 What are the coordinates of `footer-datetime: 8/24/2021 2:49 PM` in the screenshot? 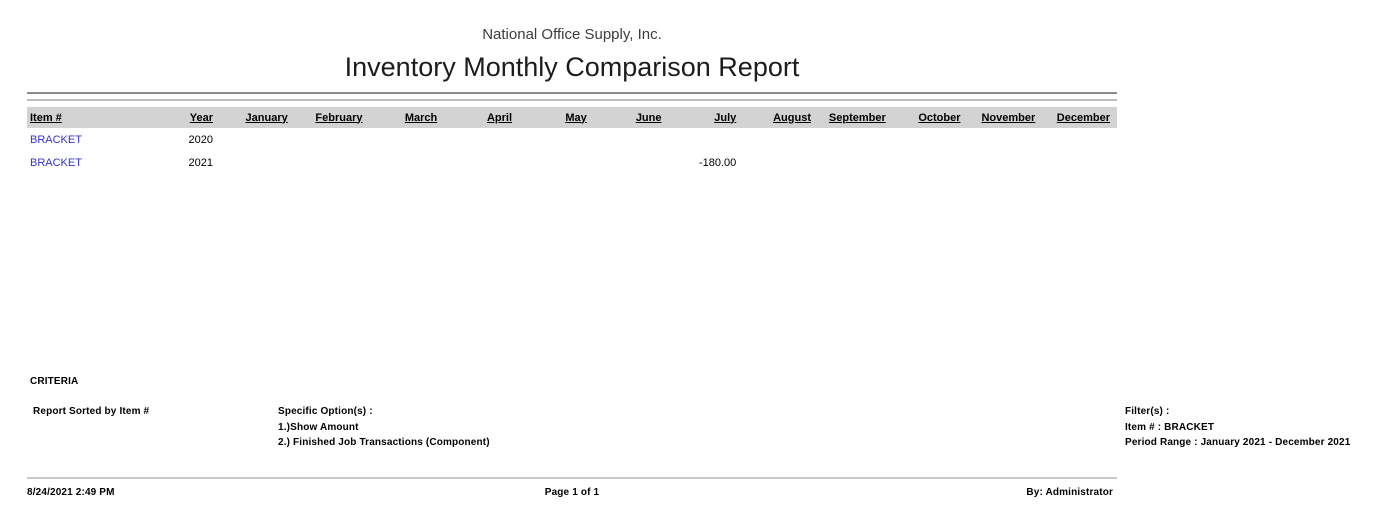 It's located at (71, 492).